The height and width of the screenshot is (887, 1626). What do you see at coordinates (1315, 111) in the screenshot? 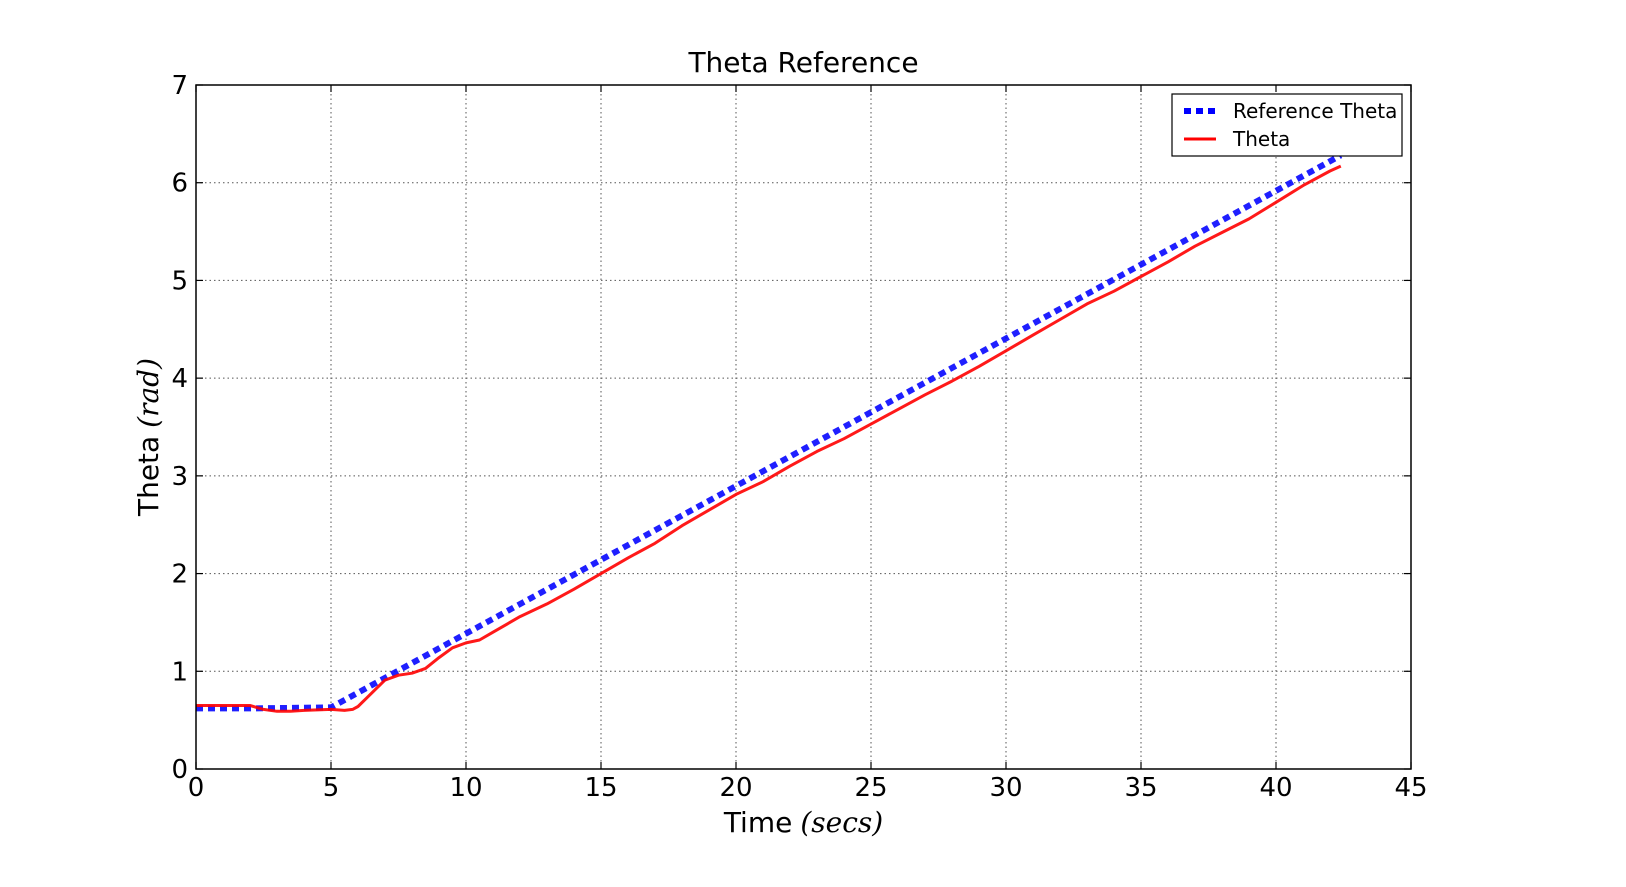
I see `legend-entry-reference-theta: Reference Theta` at bounding box center [1315, 111].